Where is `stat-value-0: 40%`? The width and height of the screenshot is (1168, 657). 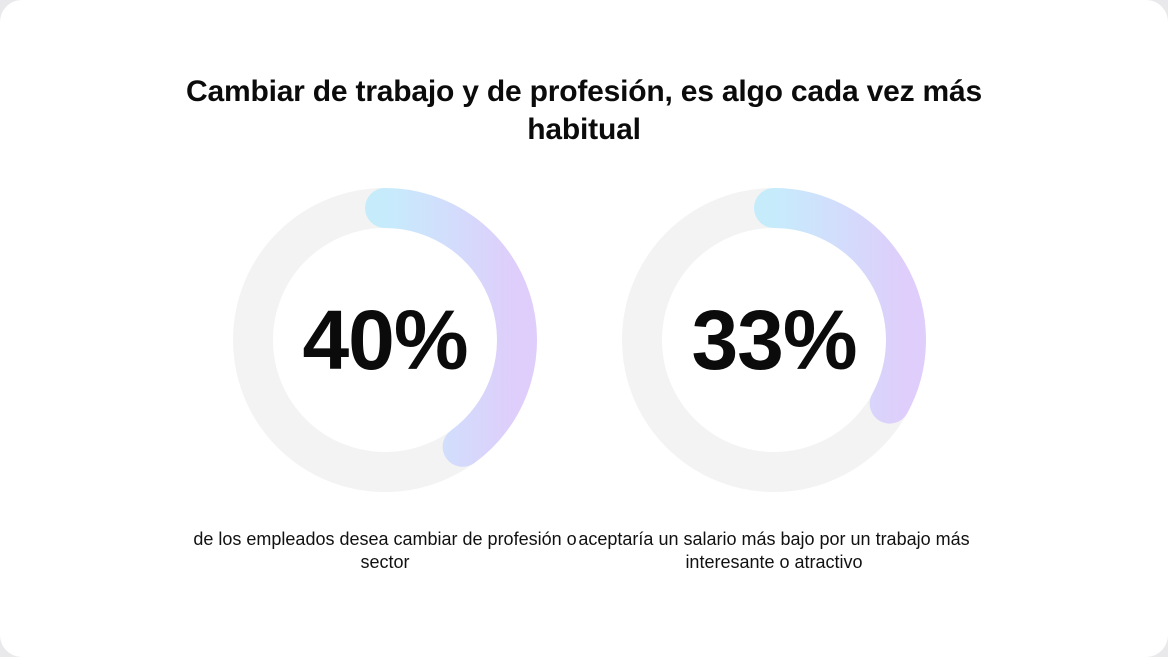 stat-value-0: 40% is located at coordinates (385, 339).